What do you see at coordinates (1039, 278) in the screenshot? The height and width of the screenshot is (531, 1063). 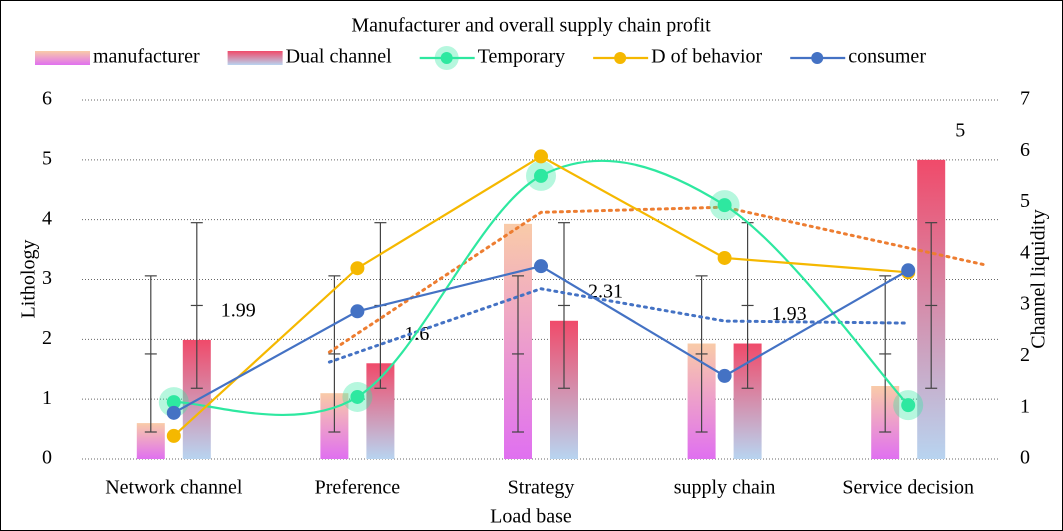 I see `y2-axis-label: Channel liquidity` at bounding box center [1039, 278].